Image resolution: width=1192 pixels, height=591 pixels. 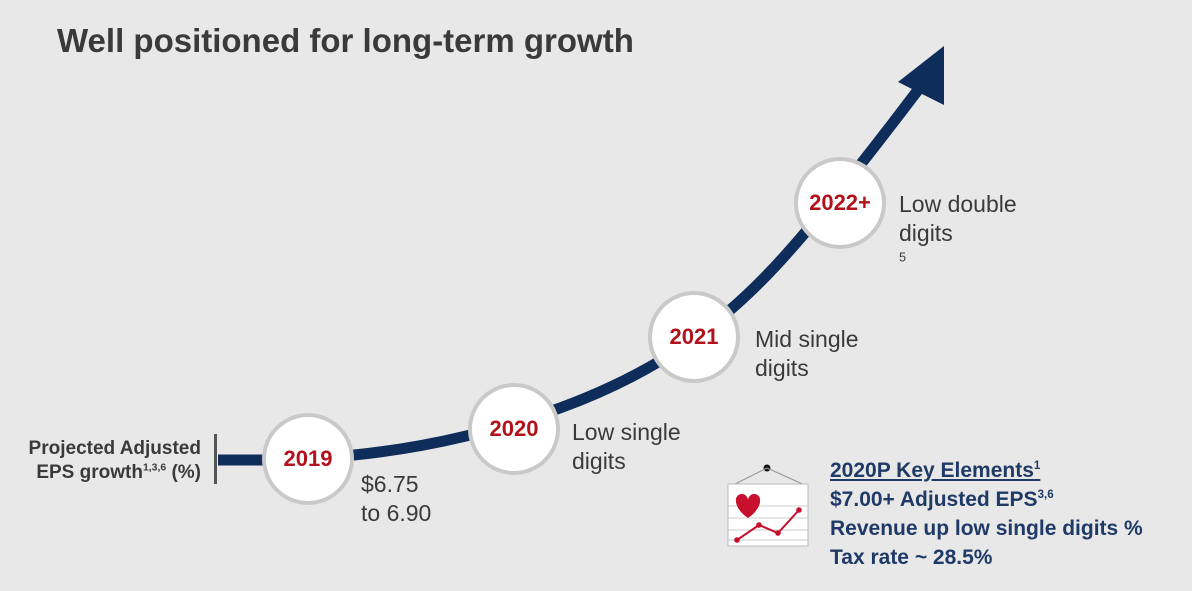 What do you see at coordinates (911, 557) in the screenshot?
I see `key-element-tax-rate: Tax rate ~ 28.5%` at bounding box center [911, 557].